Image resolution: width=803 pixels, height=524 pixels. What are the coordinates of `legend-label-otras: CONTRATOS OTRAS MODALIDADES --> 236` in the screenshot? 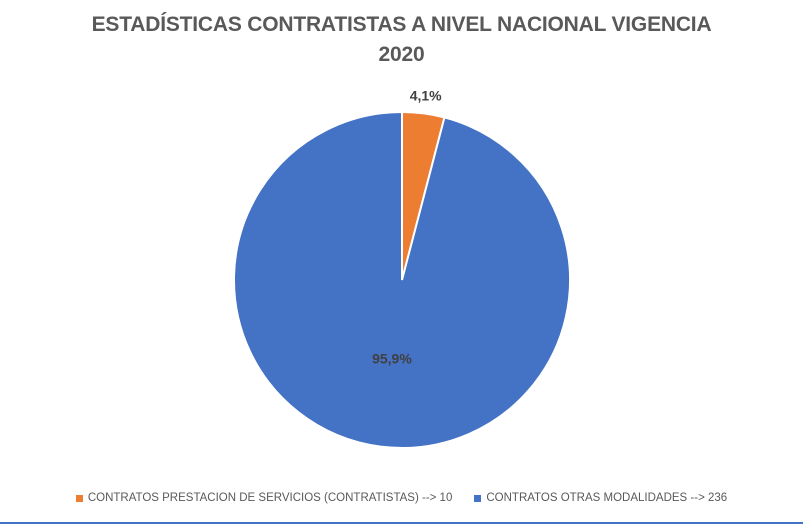 It's located at (607, 498).